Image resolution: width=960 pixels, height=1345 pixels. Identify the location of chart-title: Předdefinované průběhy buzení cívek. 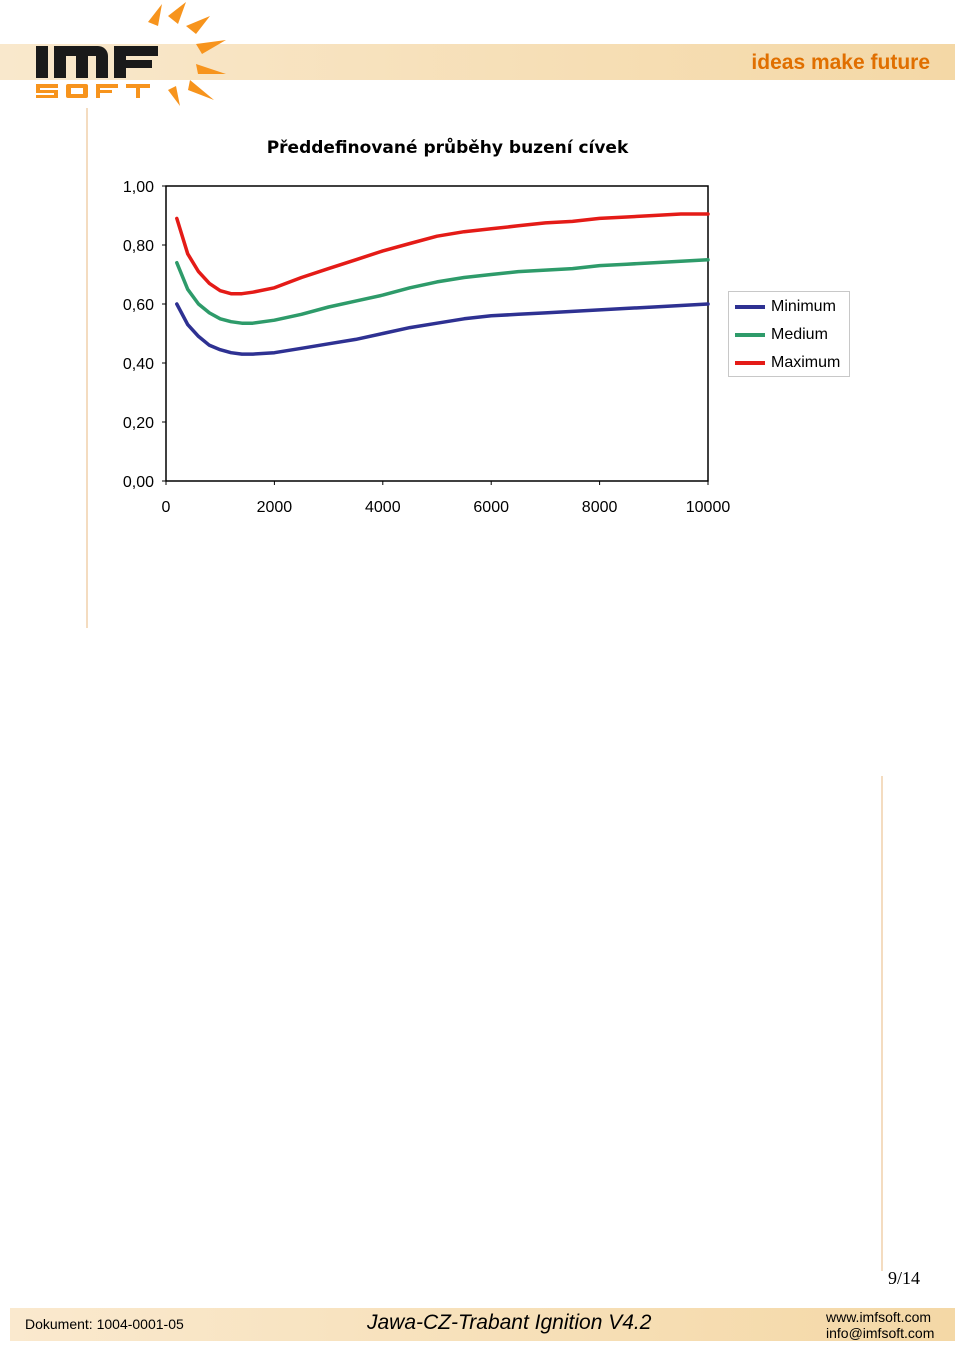
(447, 148).